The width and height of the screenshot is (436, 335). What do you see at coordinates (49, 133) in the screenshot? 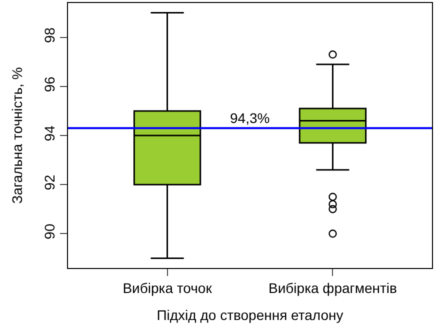
I see `y-tick-label: 94` at bounding box center [49, 133].